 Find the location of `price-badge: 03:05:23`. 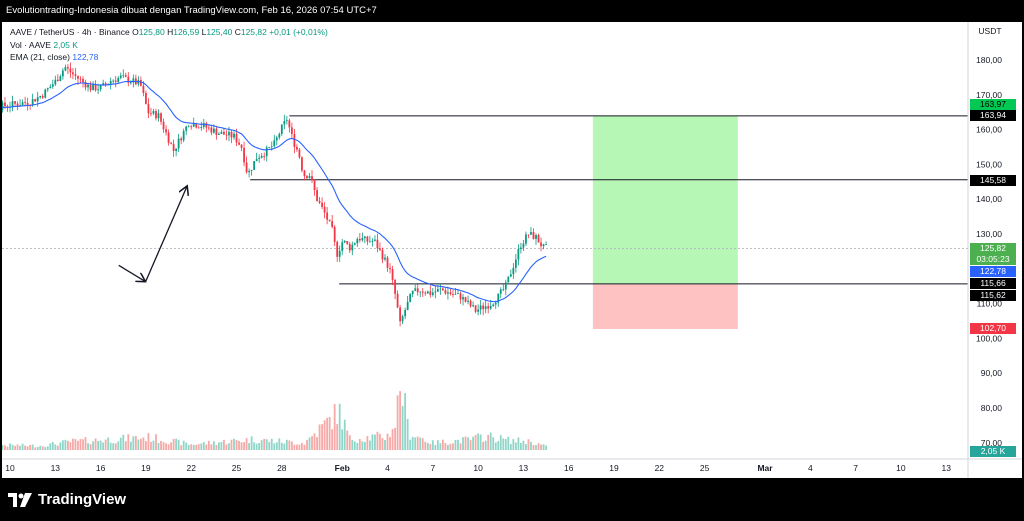

price-badge: 03:05:23 is located at coordinates (993, 259).